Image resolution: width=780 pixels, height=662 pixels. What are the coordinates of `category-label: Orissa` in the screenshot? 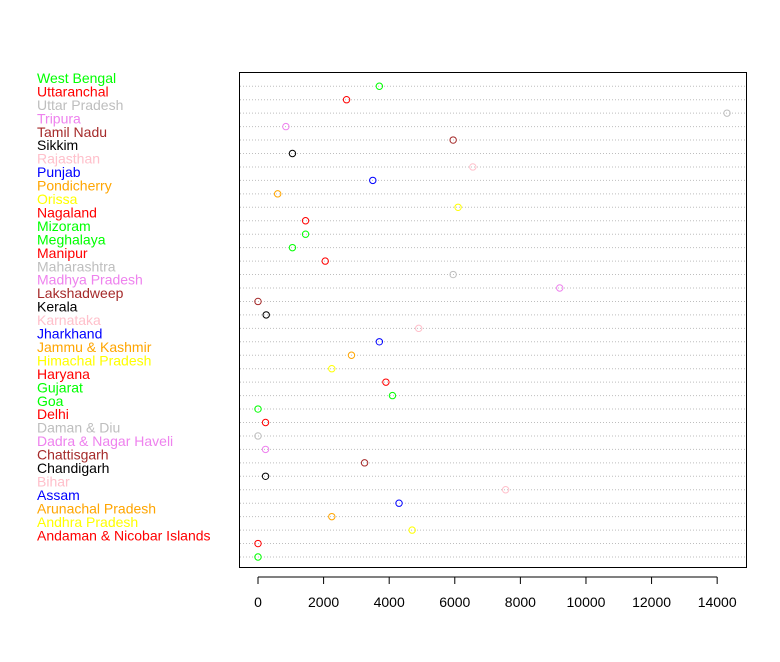 It's located at (57, 199).